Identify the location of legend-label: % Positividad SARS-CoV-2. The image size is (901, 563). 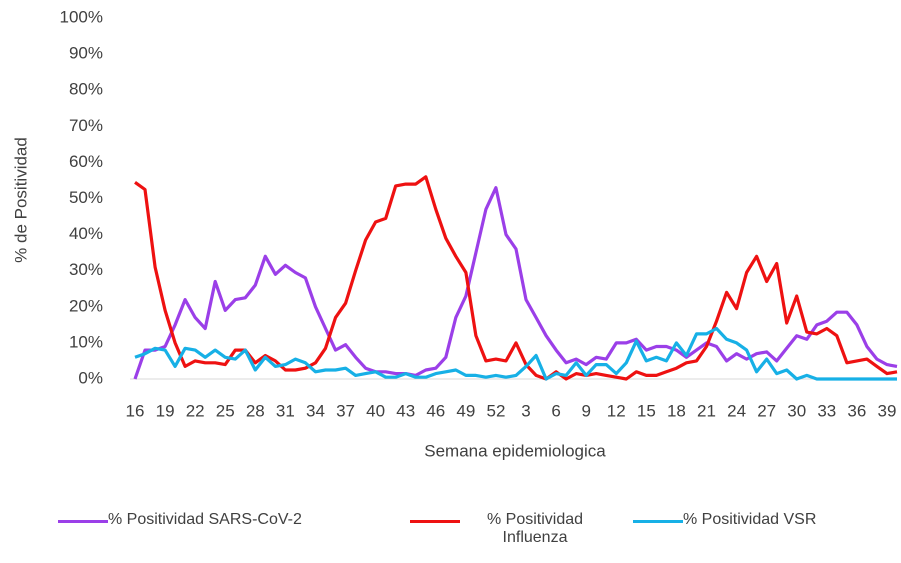
(205, 519).